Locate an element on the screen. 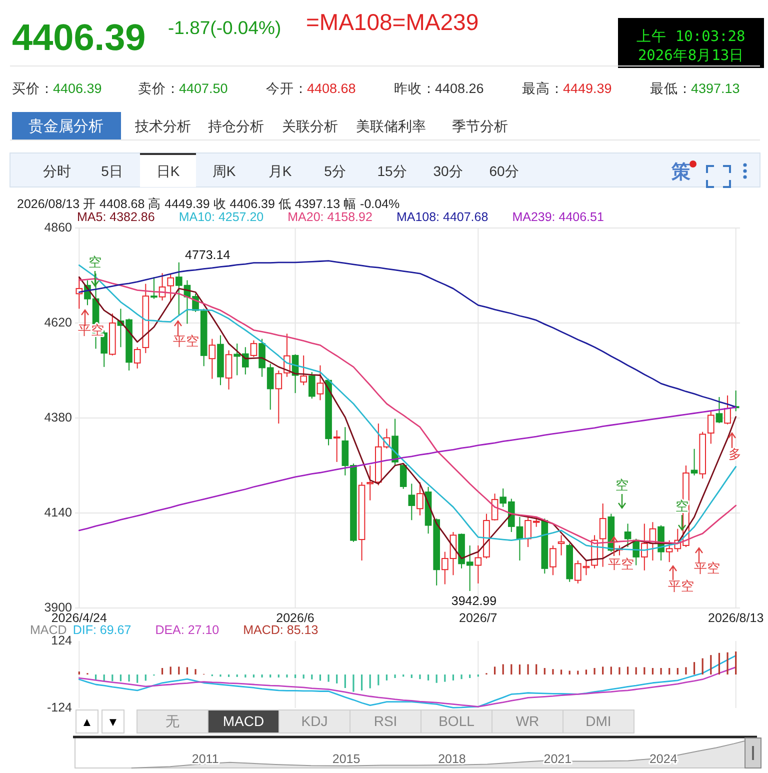 The image size is (768, 773). text: 卖价： is located at coordinates (159, 88).